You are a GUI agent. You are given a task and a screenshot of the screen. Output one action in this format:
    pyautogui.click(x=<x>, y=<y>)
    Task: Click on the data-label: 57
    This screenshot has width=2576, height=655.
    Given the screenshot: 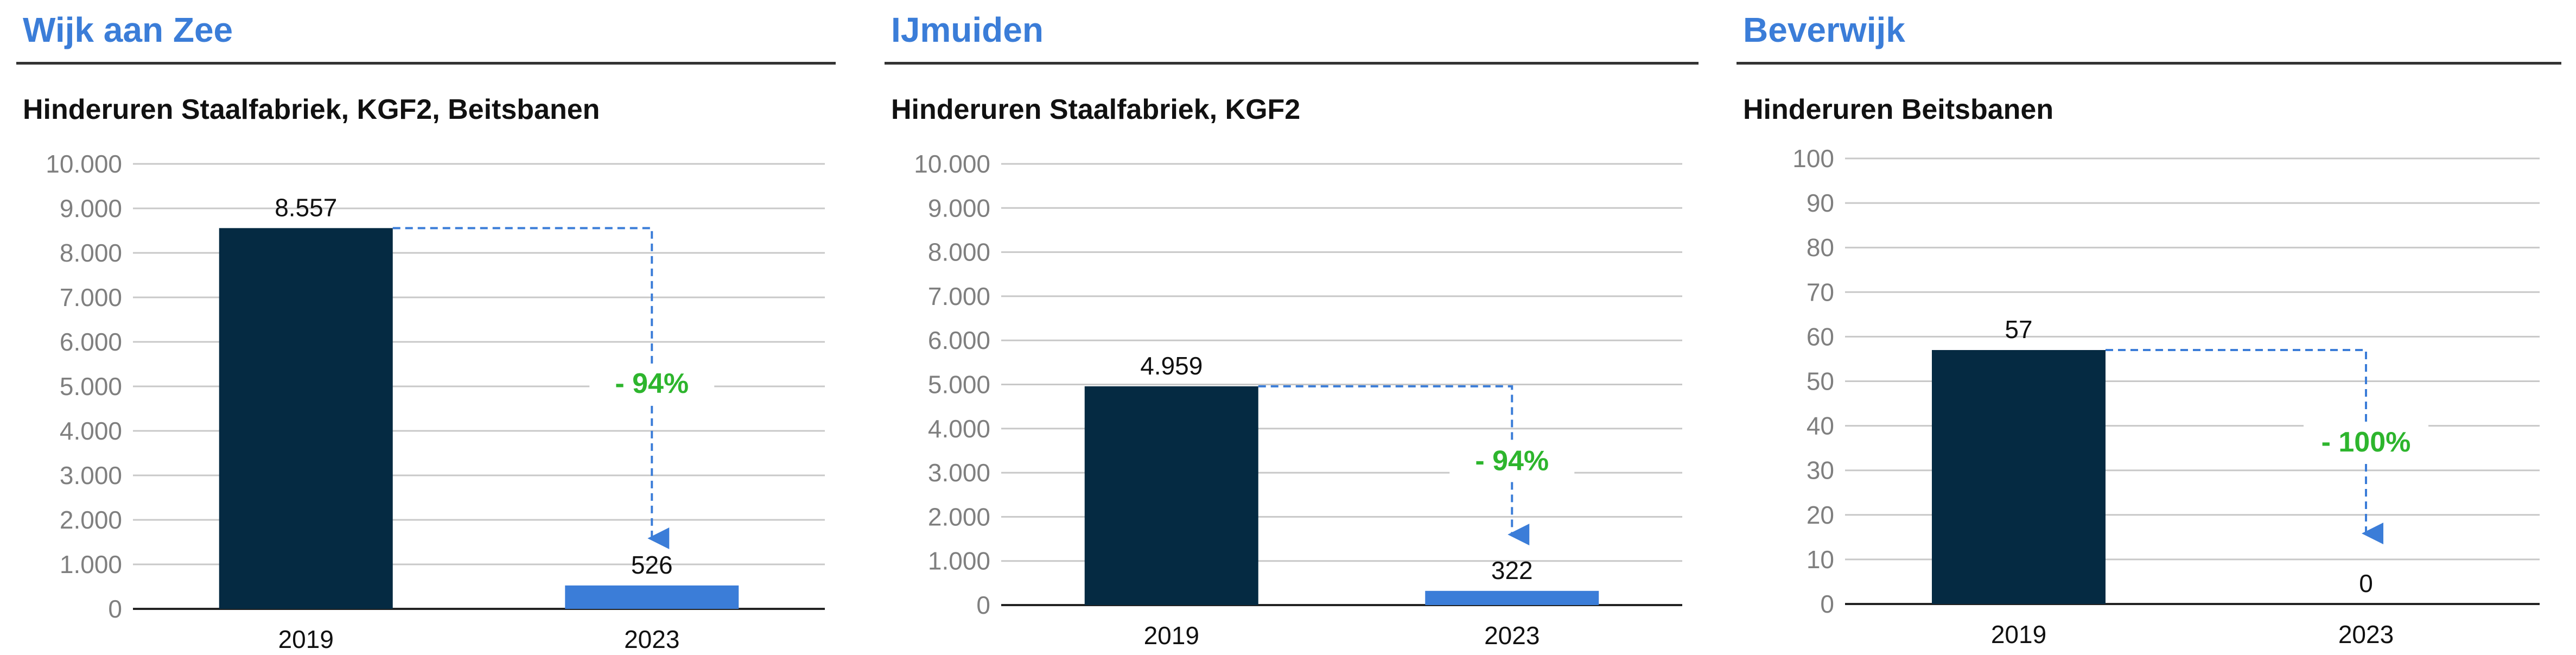 What is the action you would take?
    pyautogui.click(x=2018, y=329)
    